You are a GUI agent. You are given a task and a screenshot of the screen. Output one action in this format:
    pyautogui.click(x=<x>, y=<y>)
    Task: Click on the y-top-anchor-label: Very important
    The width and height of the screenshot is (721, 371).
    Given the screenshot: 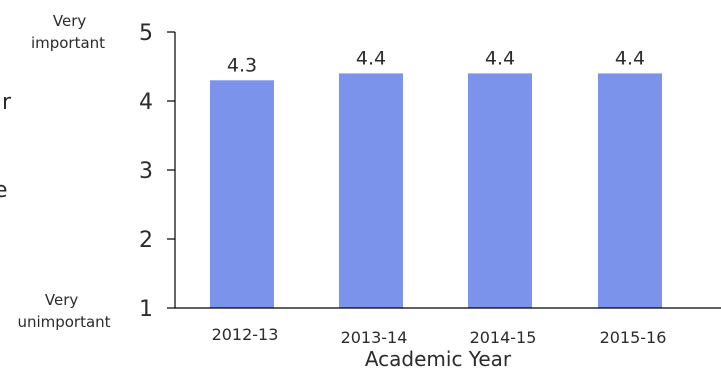 What is the action you would take?
    pyautogui.click(x=68, y=32)
    